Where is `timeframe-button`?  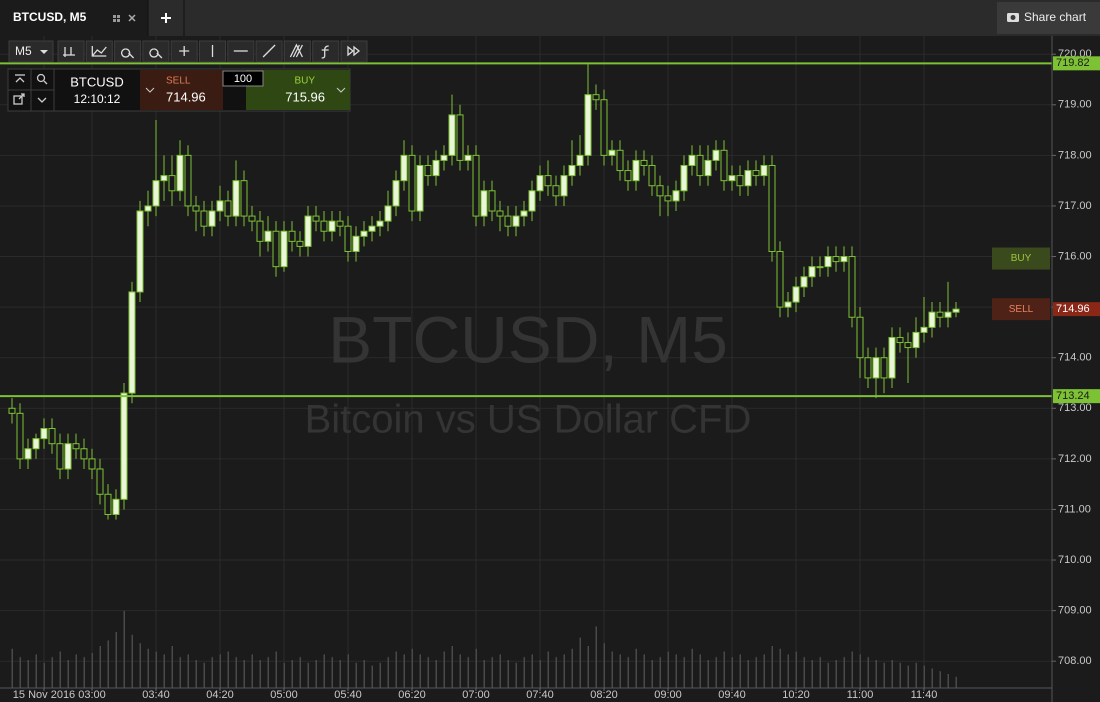
timeframe-button is located at coordinates (31, 51).